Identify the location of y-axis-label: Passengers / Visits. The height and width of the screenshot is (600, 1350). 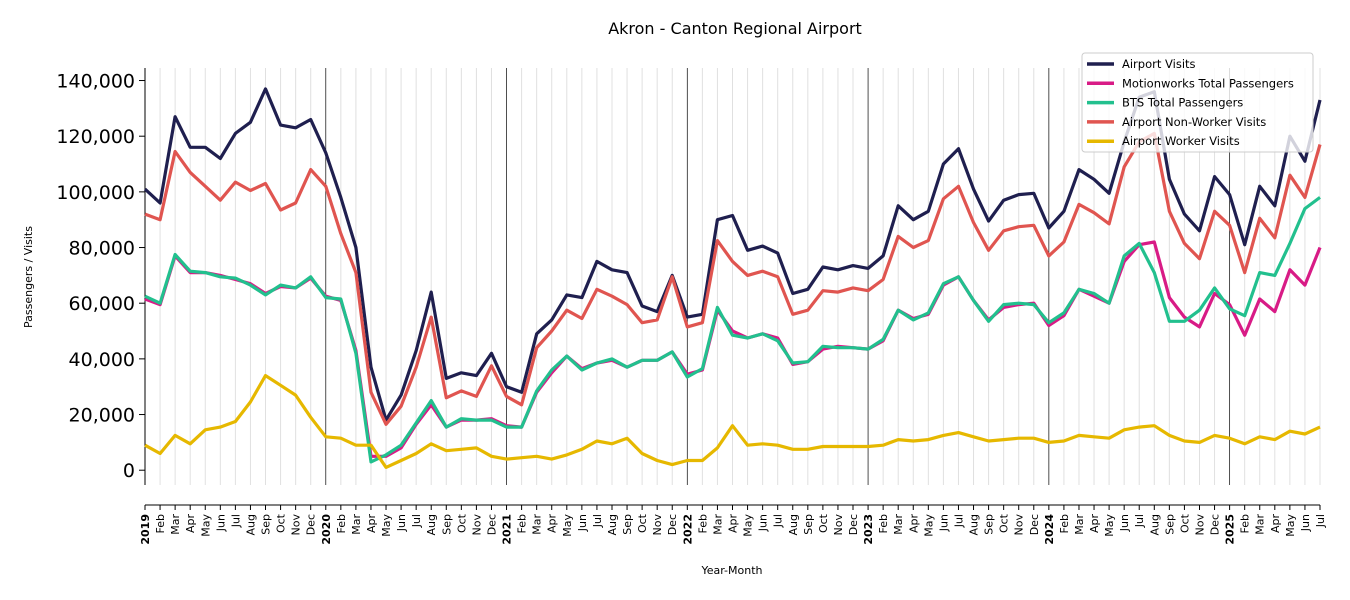
(28, 277).